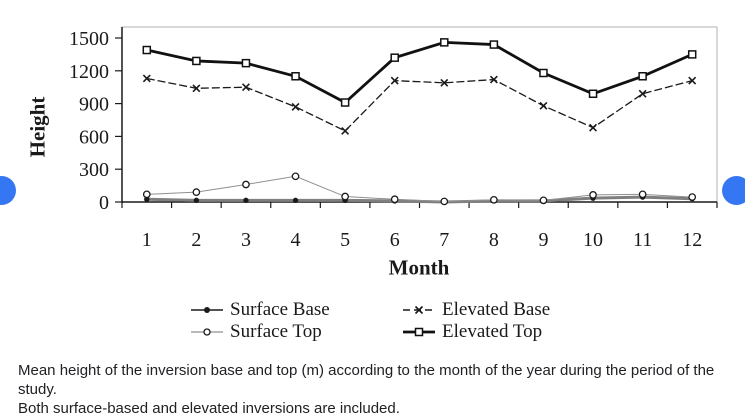 This screenshot has height=417, width=745. I want to click on svg-text: 9, so click(543, 240).